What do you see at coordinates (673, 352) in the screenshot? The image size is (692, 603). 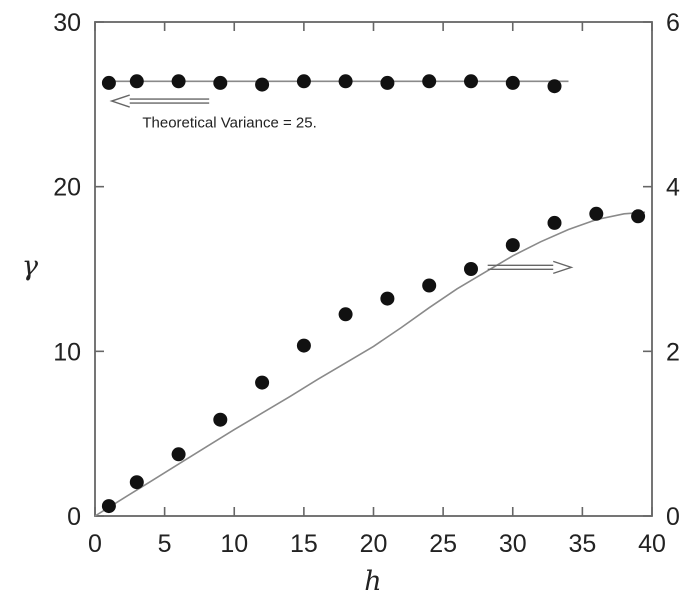 I see `y-tick-label-right: 2` at bounding box center [673, 352].